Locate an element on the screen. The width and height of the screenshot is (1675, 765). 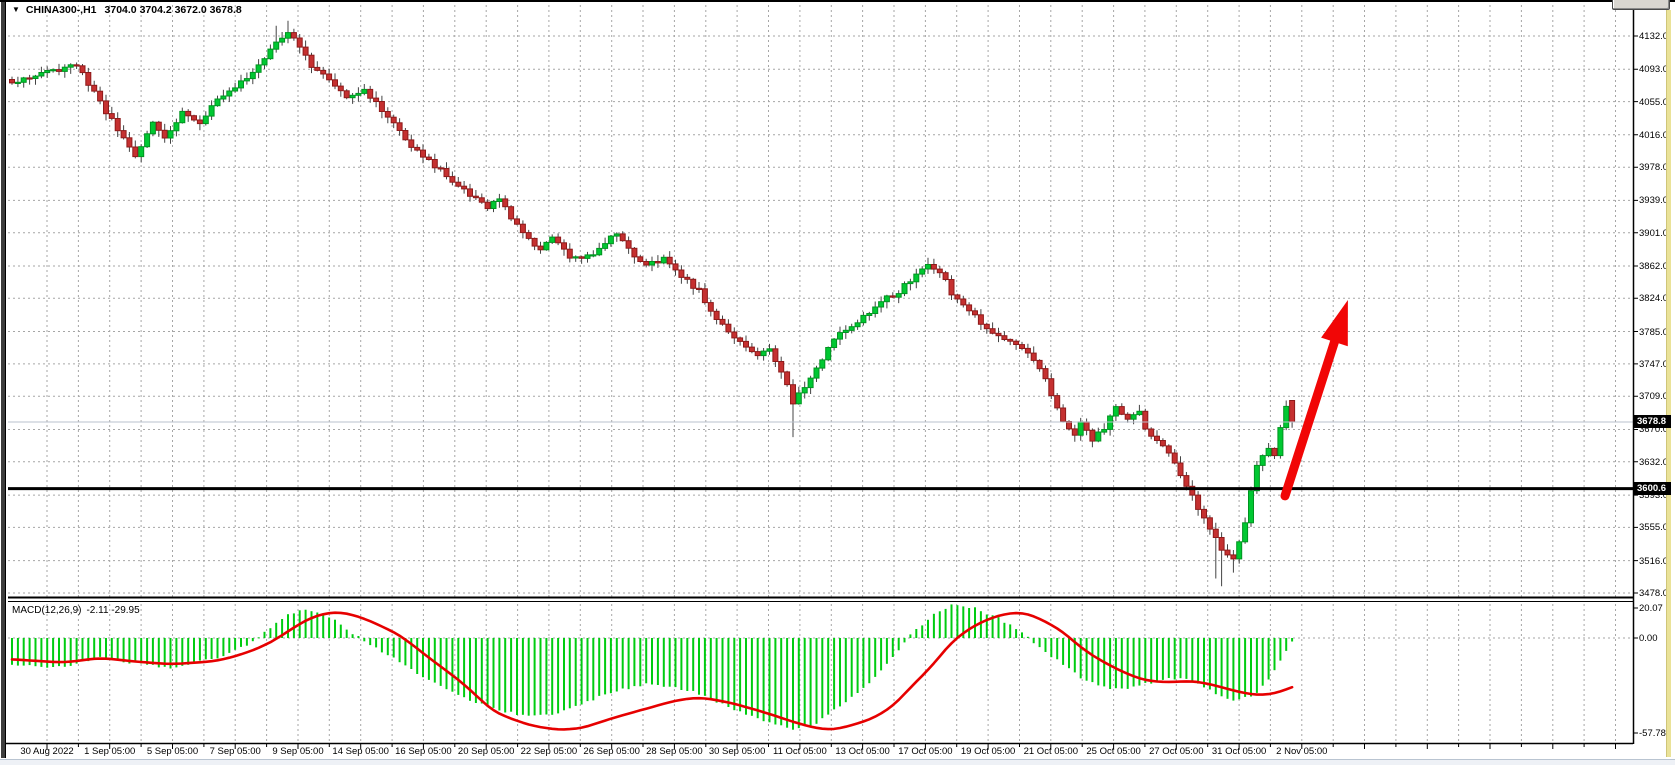
window-left-edge is located at coordinates (3, 380).